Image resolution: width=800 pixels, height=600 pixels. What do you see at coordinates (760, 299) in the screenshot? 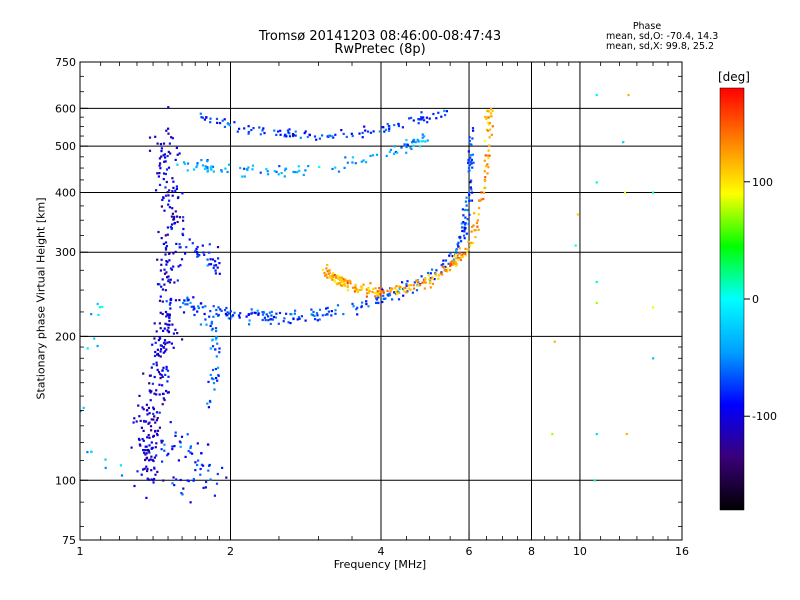
I see `colorbar-ticks: 100 0 -100` at bounding box center [760, 299].